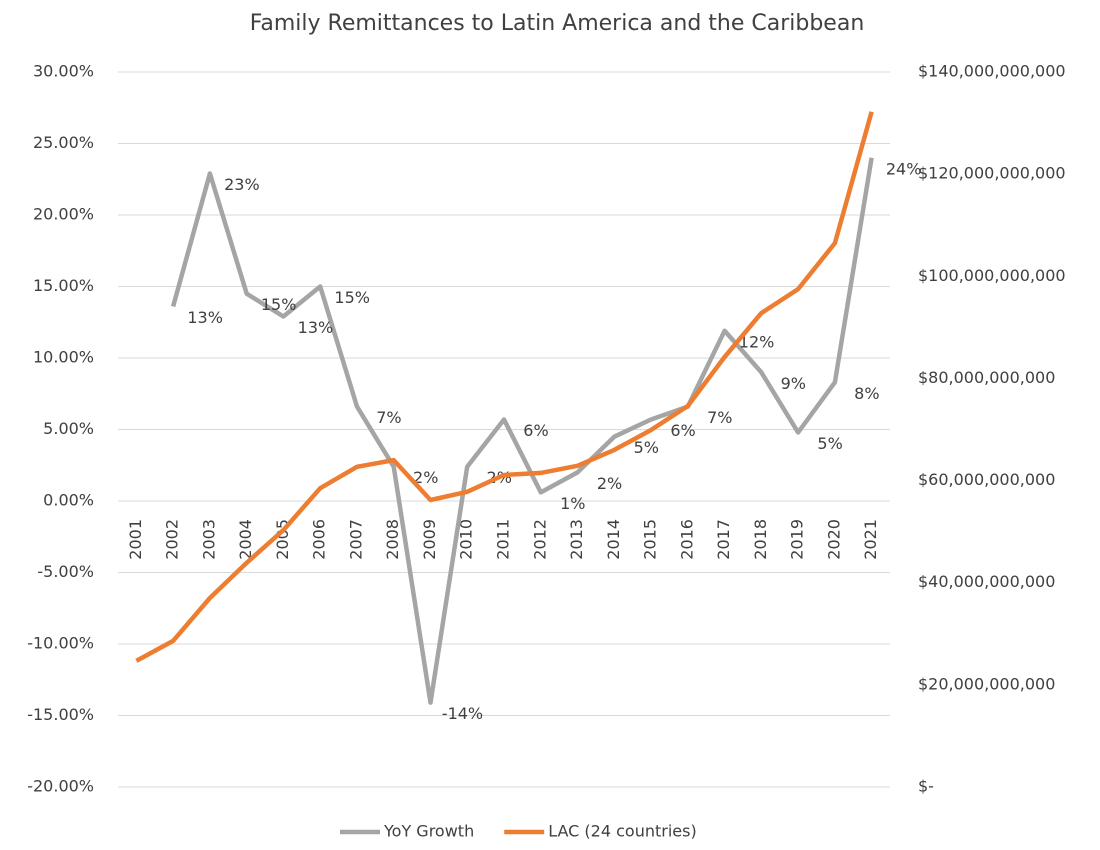 The width and height of the screenshot is (1100, 850). What do you see at coordinates (60, 714) in the screenshot?
I see `y-tick-label: -15.00%` at bounding box center [60, 714].